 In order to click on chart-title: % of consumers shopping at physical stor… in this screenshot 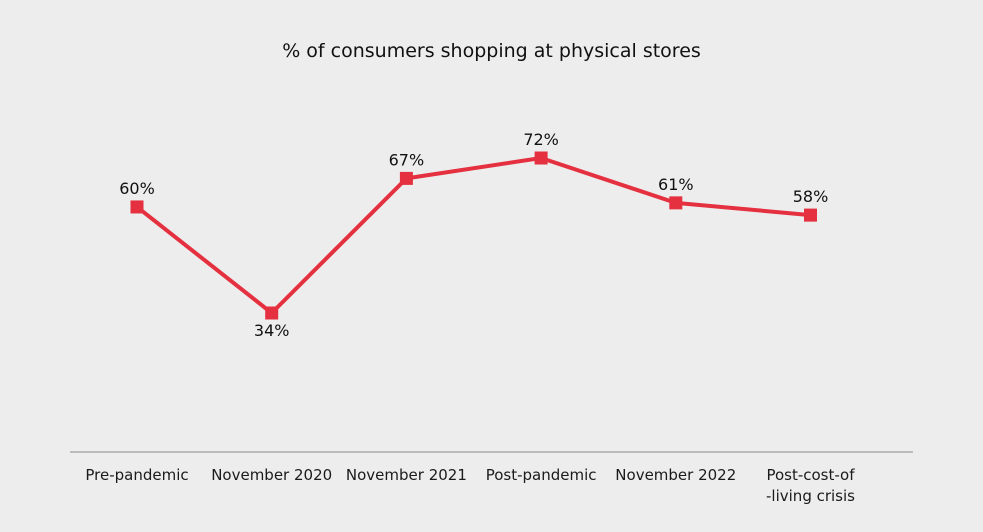, I will do `click(491, 51)`.